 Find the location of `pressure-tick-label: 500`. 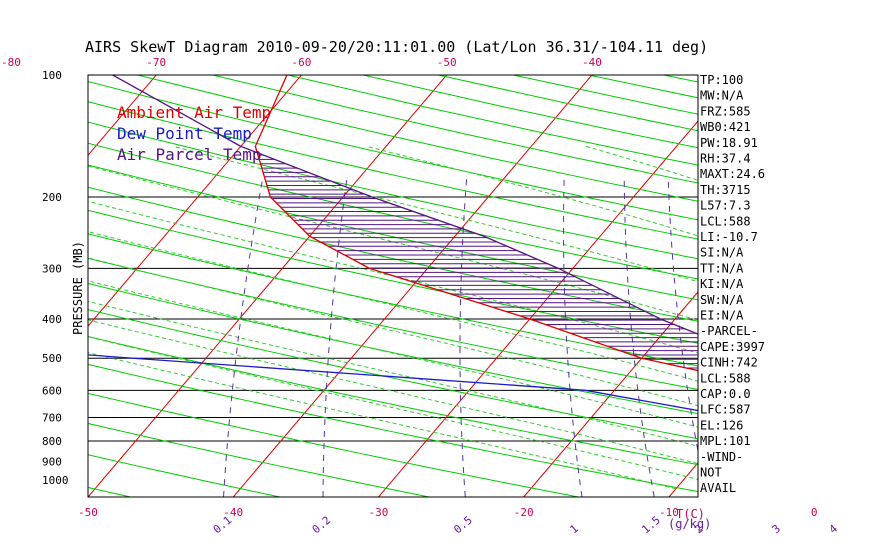

pressure-tick-label: 500 is located at coordinates (52, 358).